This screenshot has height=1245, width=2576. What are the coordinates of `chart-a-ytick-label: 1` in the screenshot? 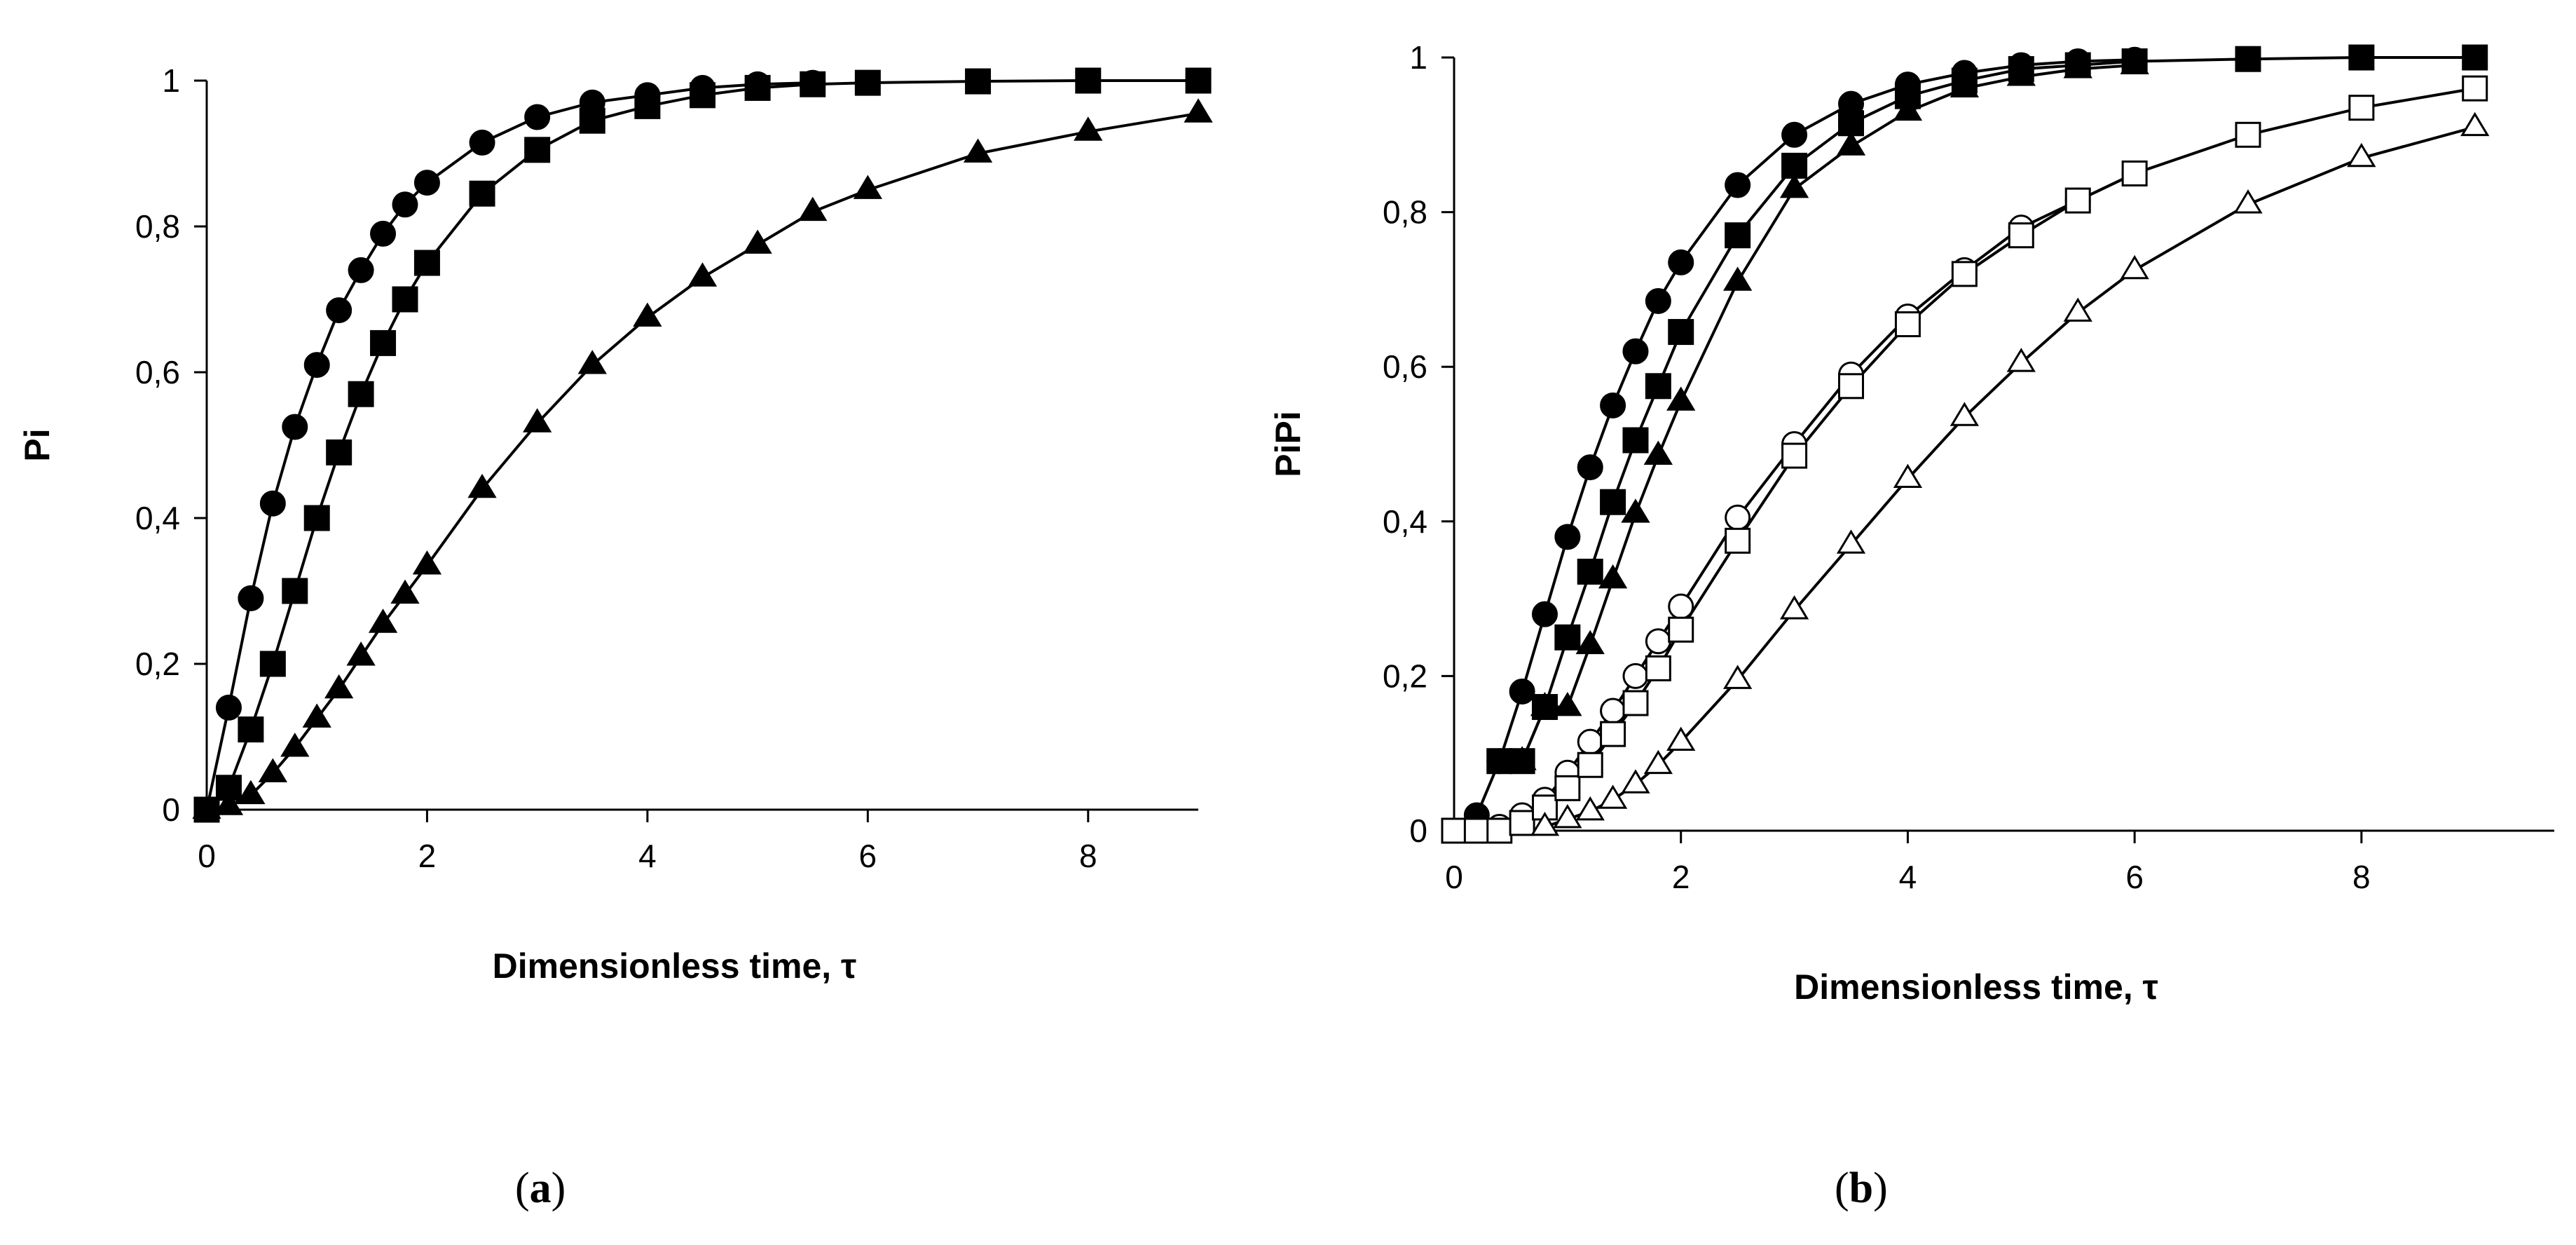 It's located at (171, 80).